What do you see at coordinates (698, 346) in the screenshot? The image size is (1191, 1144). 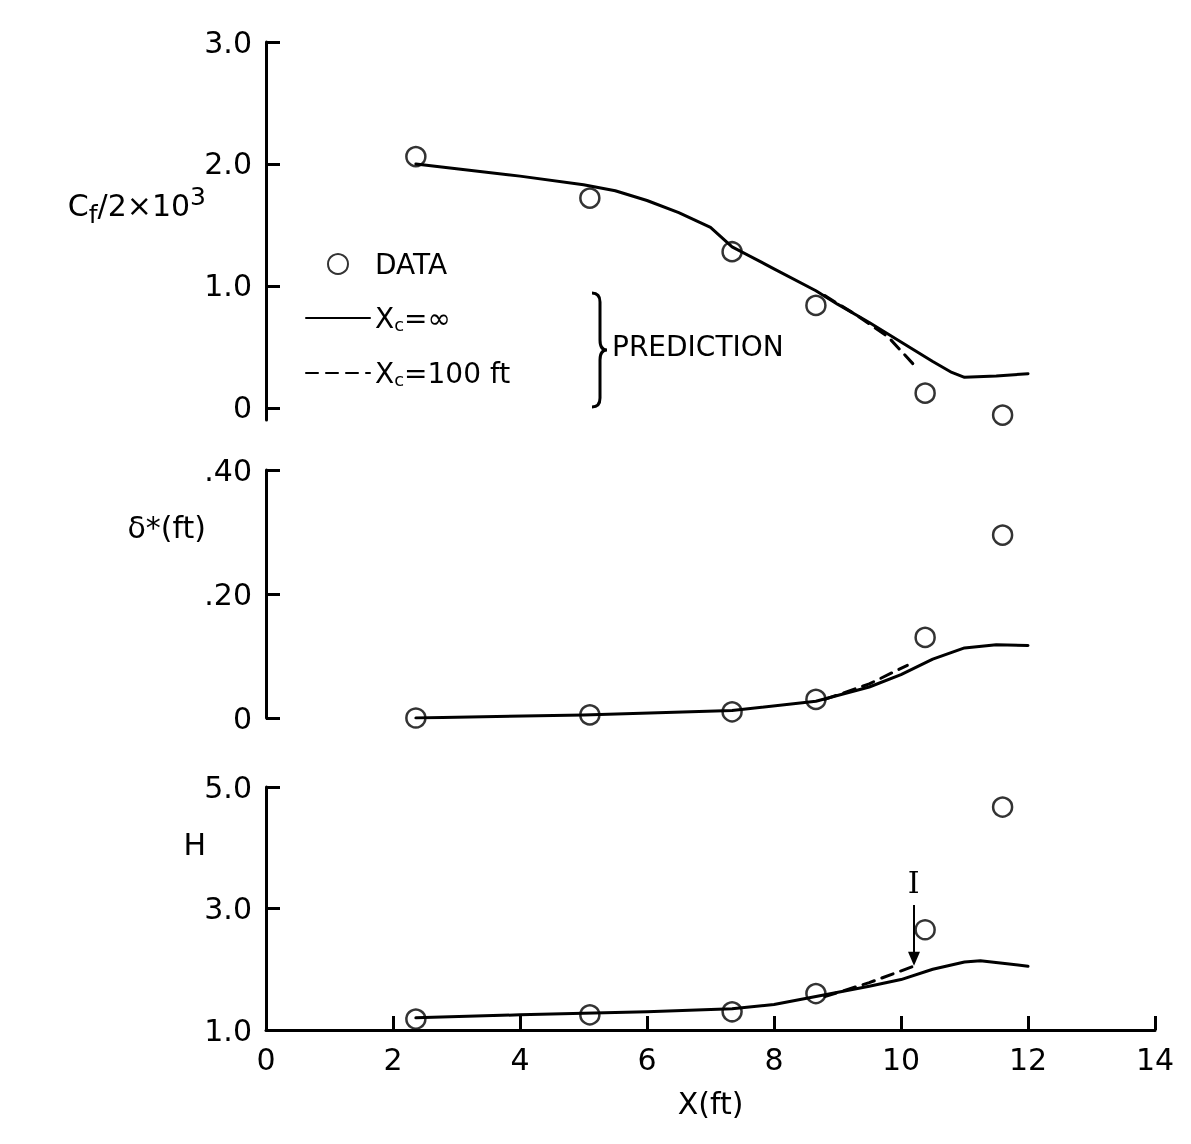 I see `annotation: PREDICTION` at bounding box center [698, 346].